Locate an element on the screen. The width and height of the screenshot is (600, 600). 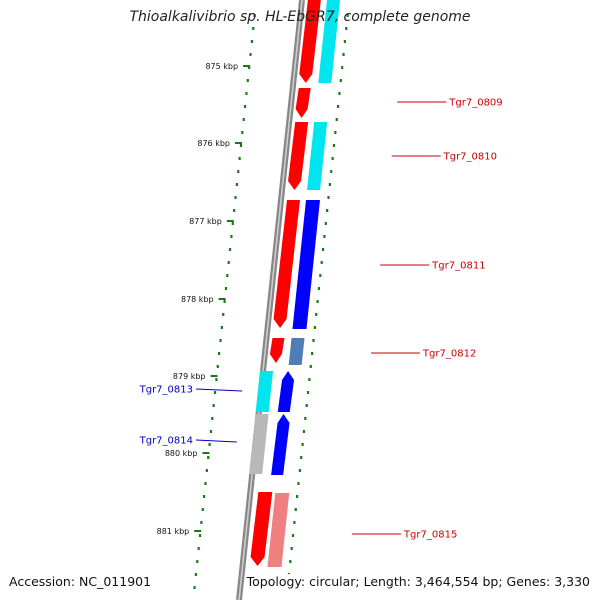
scale-label: 876 kbp is located at coordinates (213, 143).